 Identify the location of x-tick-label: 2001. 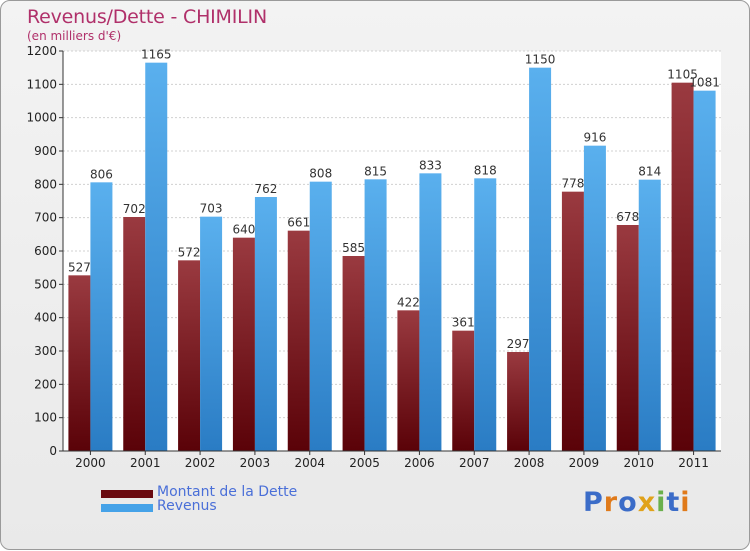
(145, 463).